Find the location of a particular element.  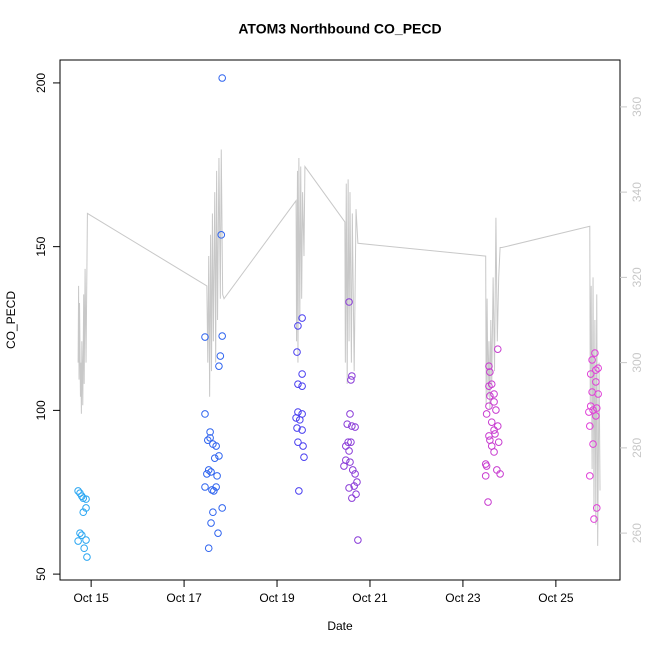

x-tick-label: Oct 17 is located at coordinates (184, 598).